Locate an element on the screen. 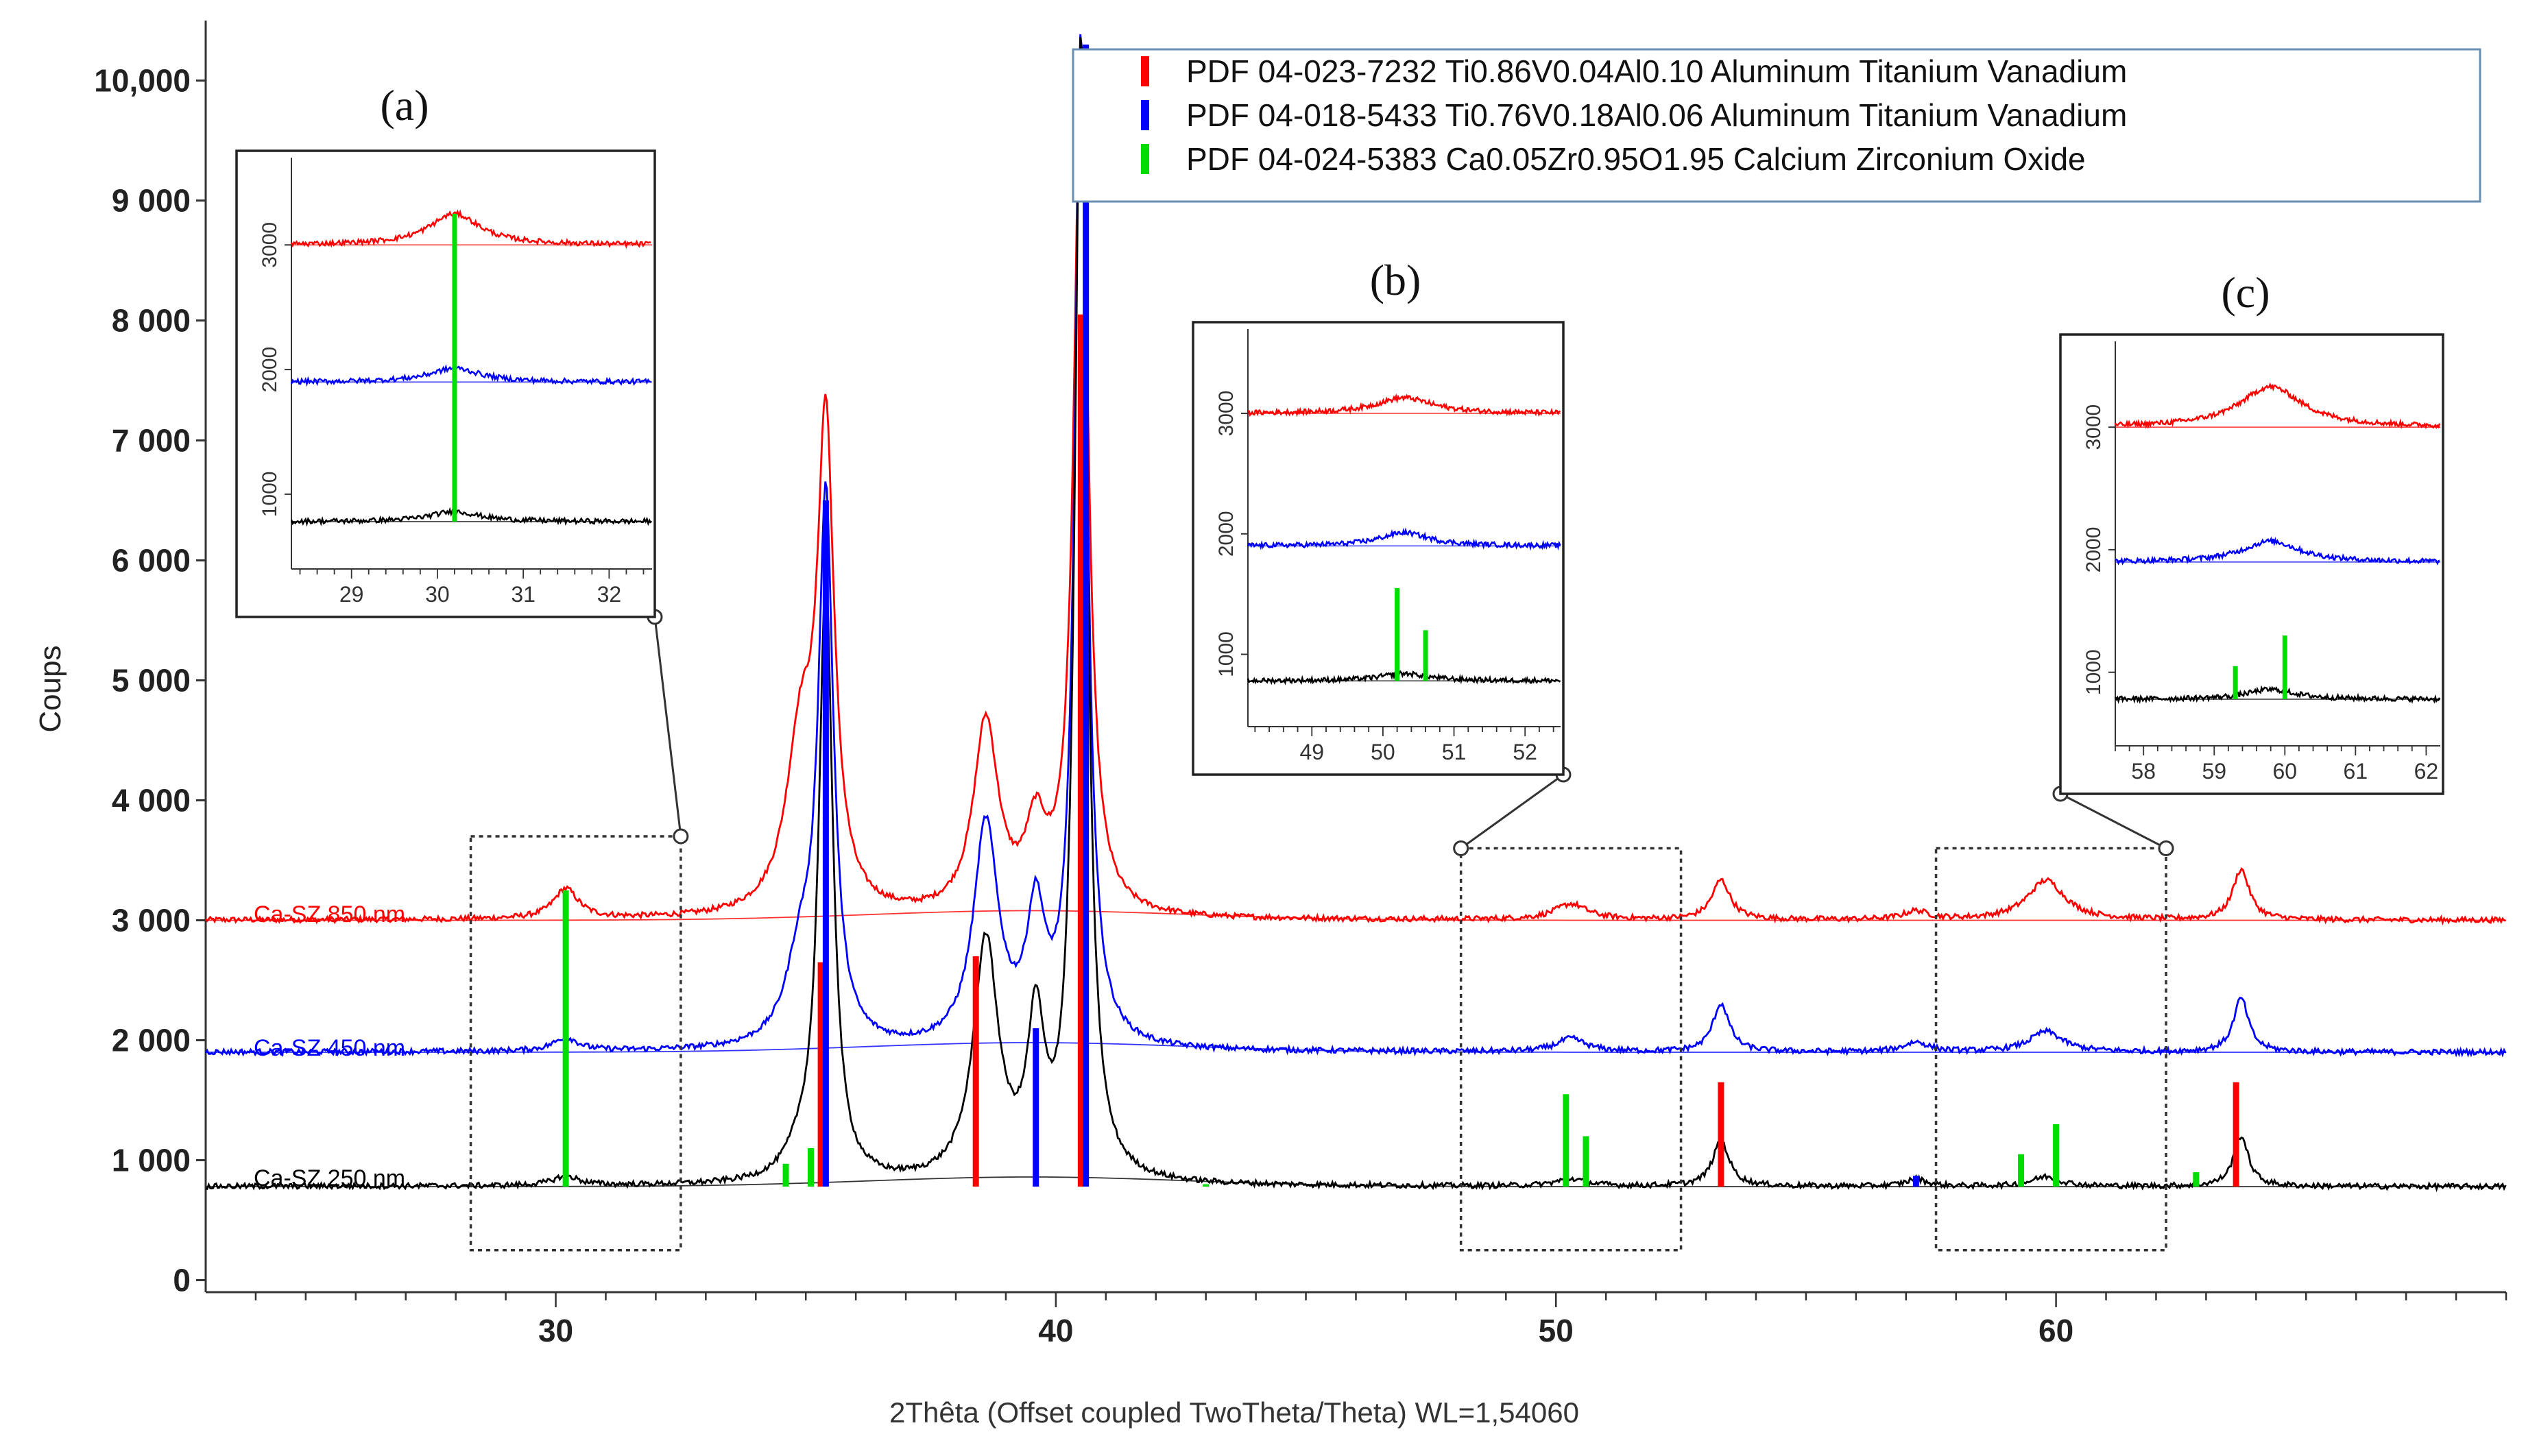  y-tick-label: 9 000 is located at coordinates (151, 201).